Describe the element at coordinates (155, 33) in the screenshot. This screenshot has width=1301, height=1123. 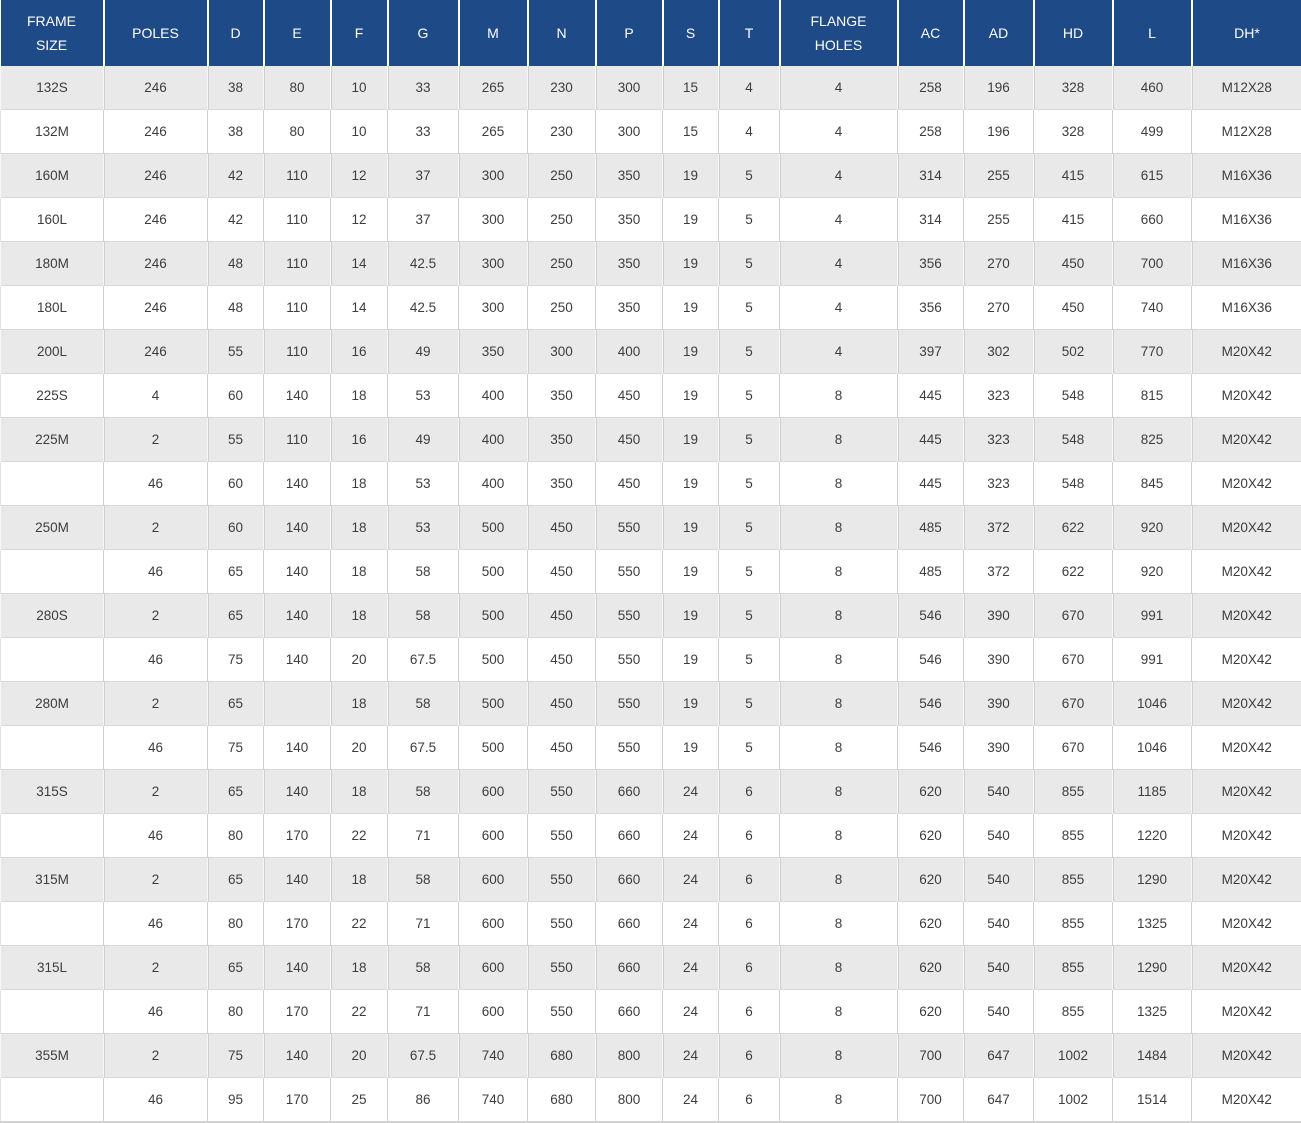
I see `column-header: POLES` at that location.